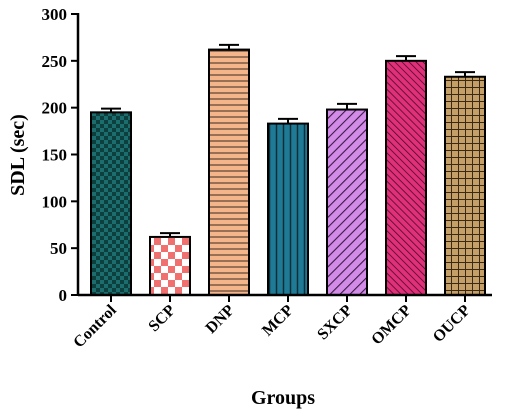  Describe the element at coordinates (335, 323) in the screenshot. I see `x-tick-label-sxcp: SXCP` at that location.